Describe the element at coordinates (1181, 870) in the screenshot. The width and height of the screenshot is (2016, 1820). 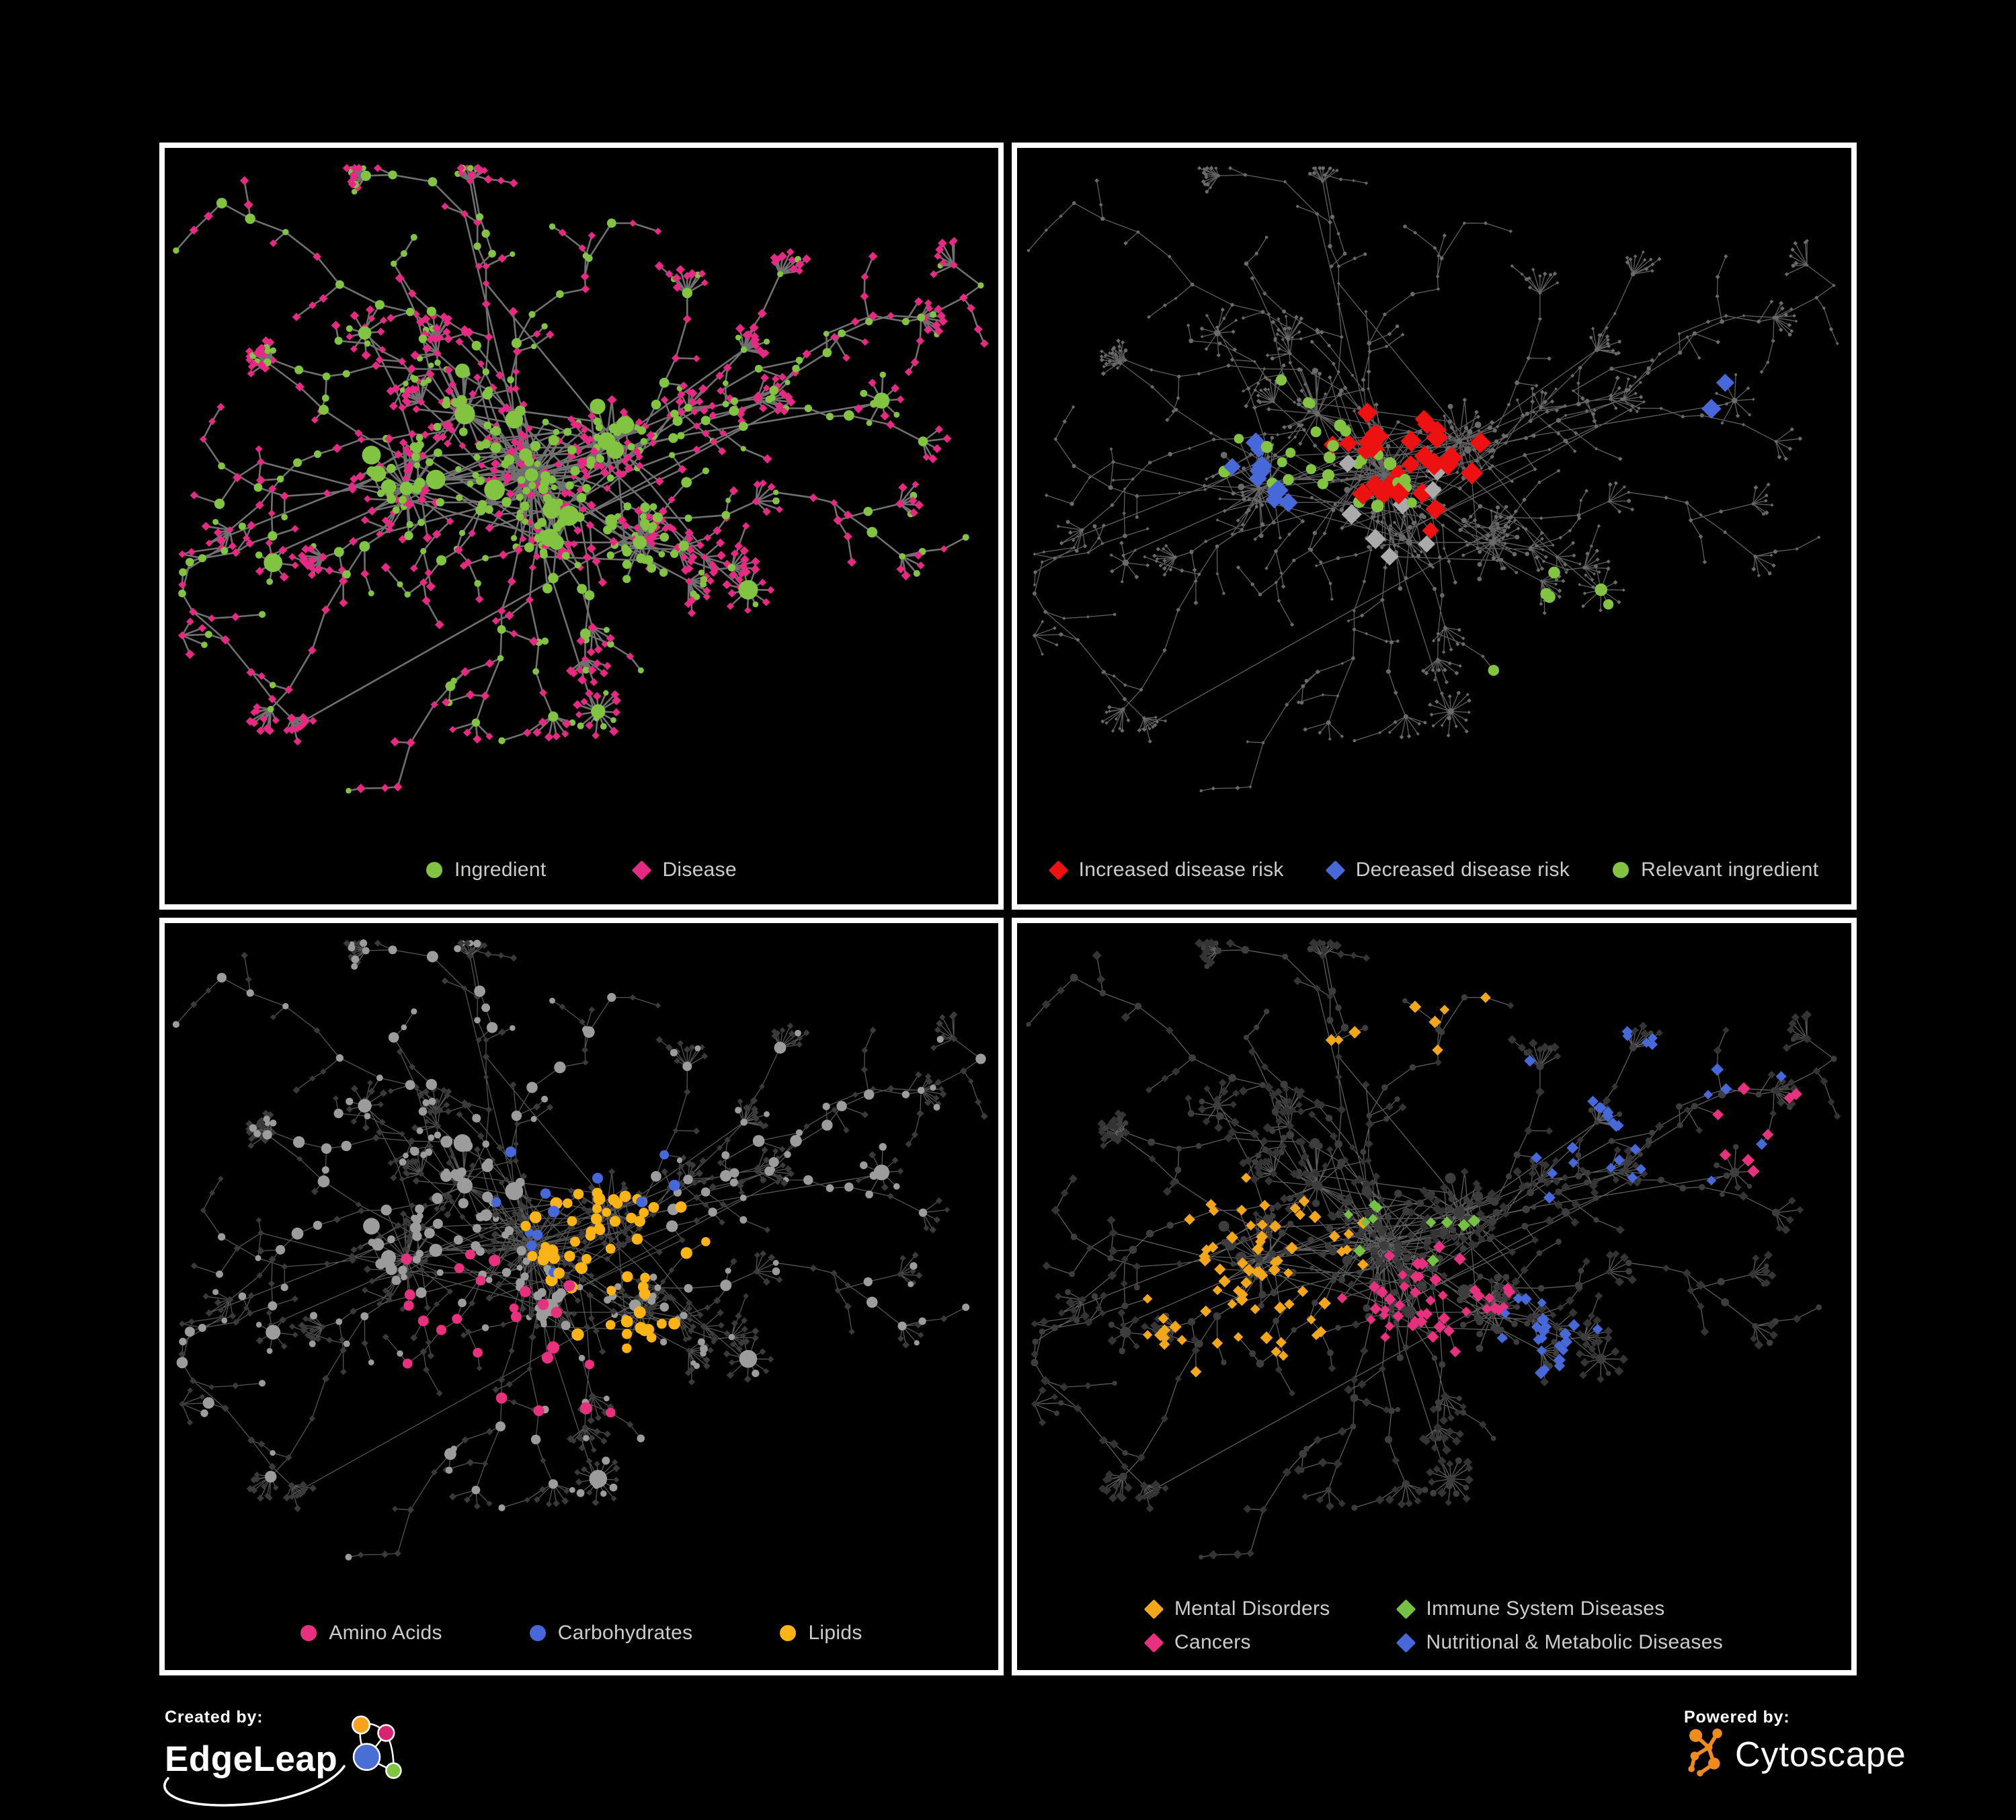
I see `legend-label: Increased disease risk` at that location.